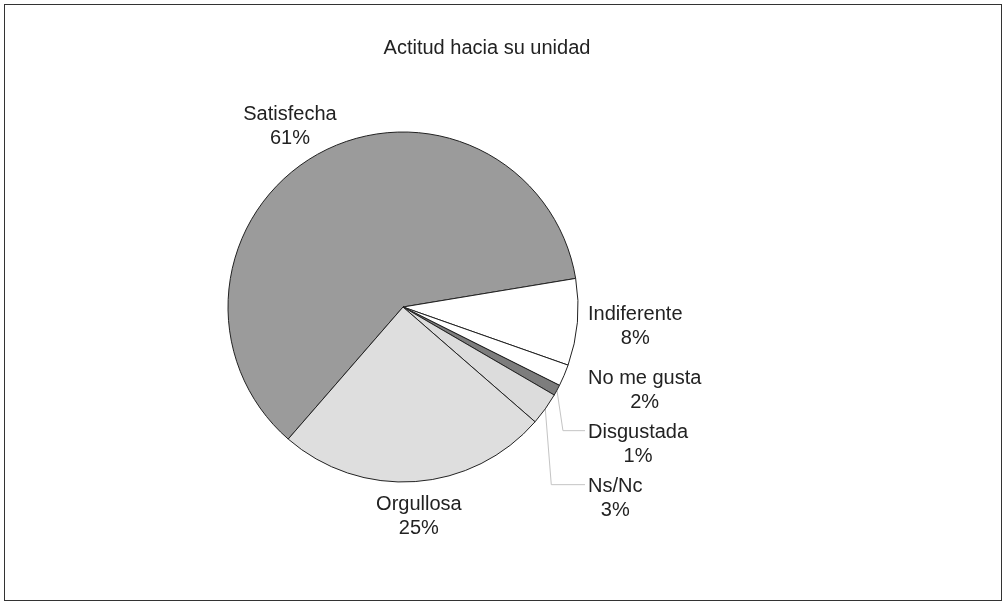  I want to click on data-label: 3%, so click(615, 508).